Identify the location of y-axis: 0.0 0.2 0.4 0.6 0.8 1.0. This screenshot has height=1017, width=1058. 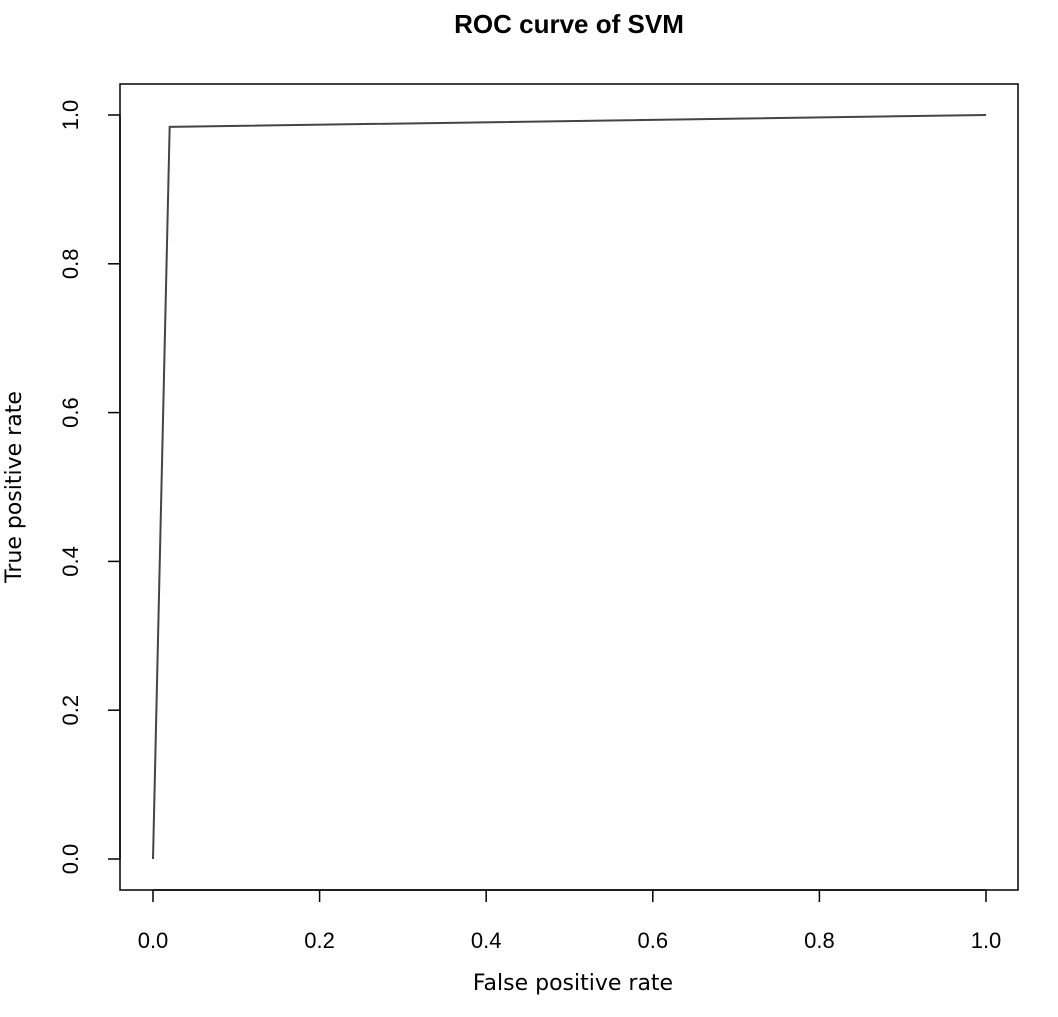
(89, 487).